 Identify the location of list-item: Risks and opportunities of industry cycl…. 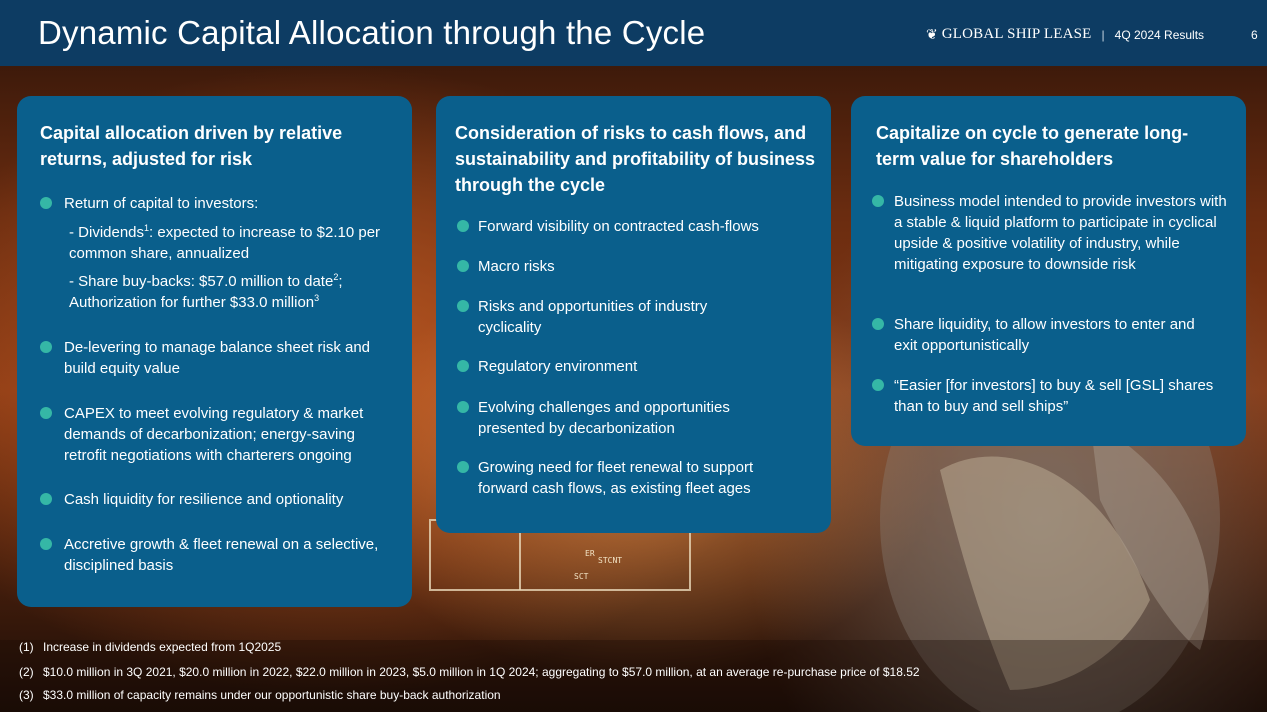
(593, 317).